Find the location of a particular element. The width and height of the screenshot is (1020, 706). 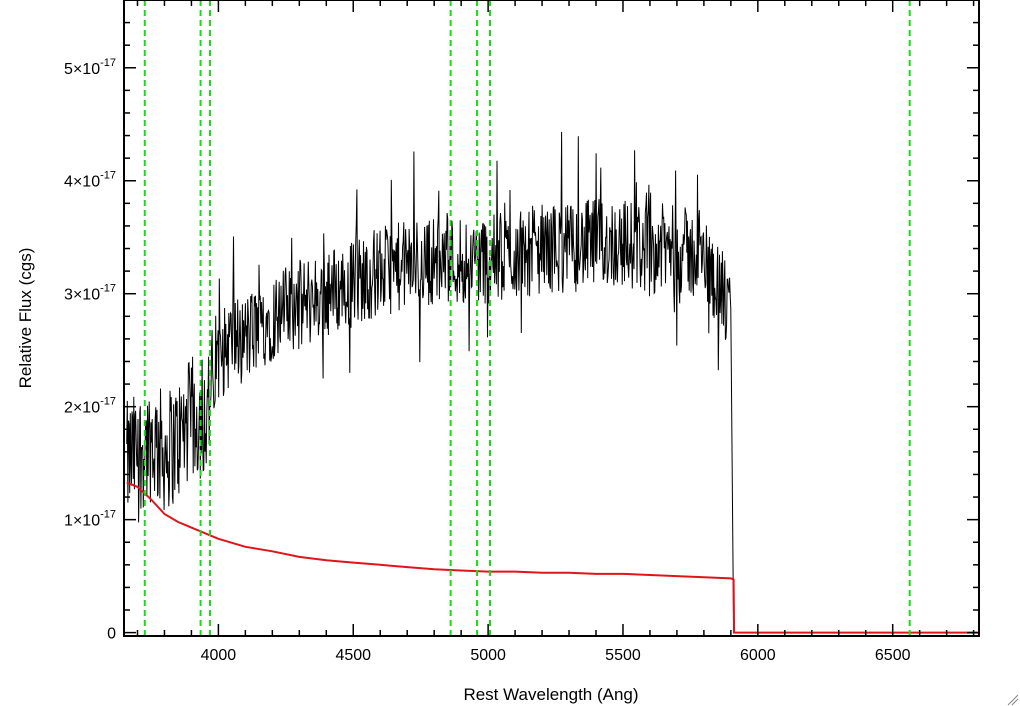

x-tick-label: 5500 is located at coordinates (623, 655).